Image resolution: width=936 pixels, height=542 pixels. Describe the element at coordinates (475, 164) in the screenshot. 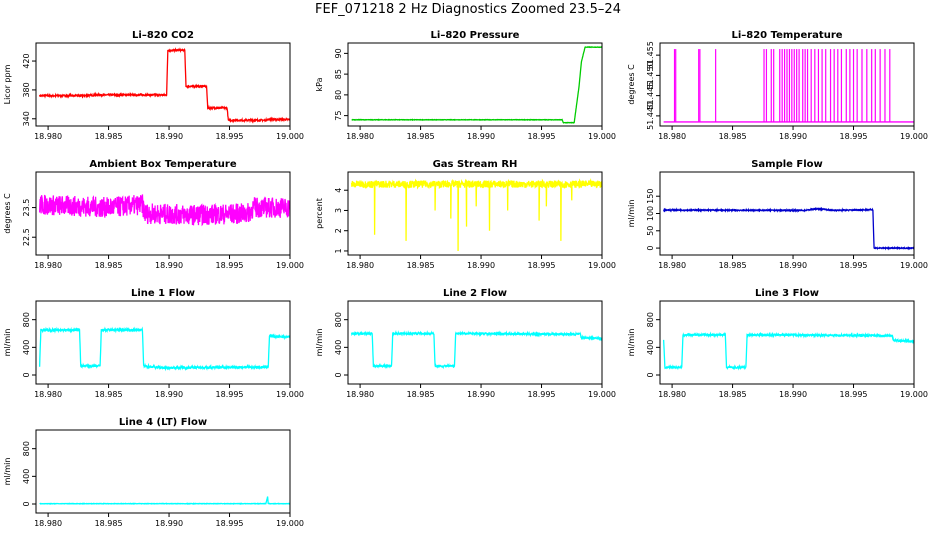

I see `rh-title: Gas Stream RH` at that location.